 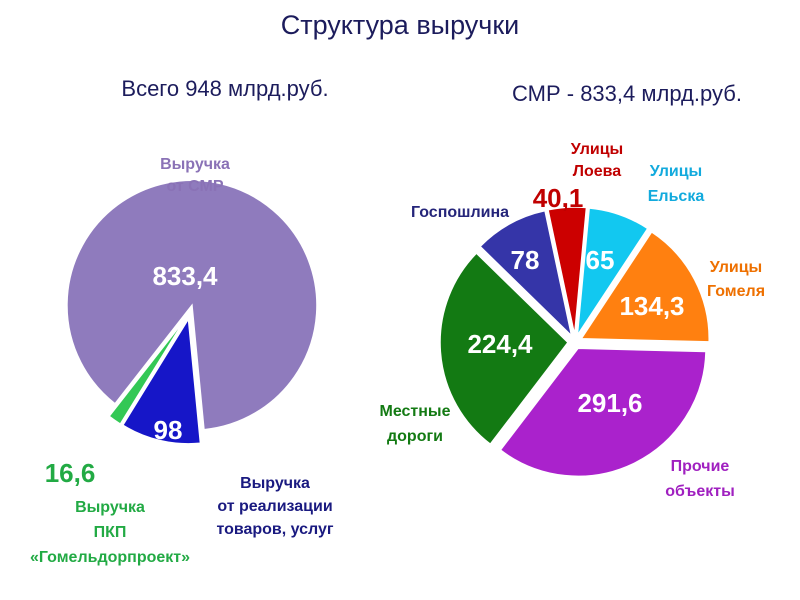 What do you see at coordinates (627, 93) in the screenshot?
I see `subtitle: СМР - 833,4 млрд.руб.` at bounding box center [627, 93].